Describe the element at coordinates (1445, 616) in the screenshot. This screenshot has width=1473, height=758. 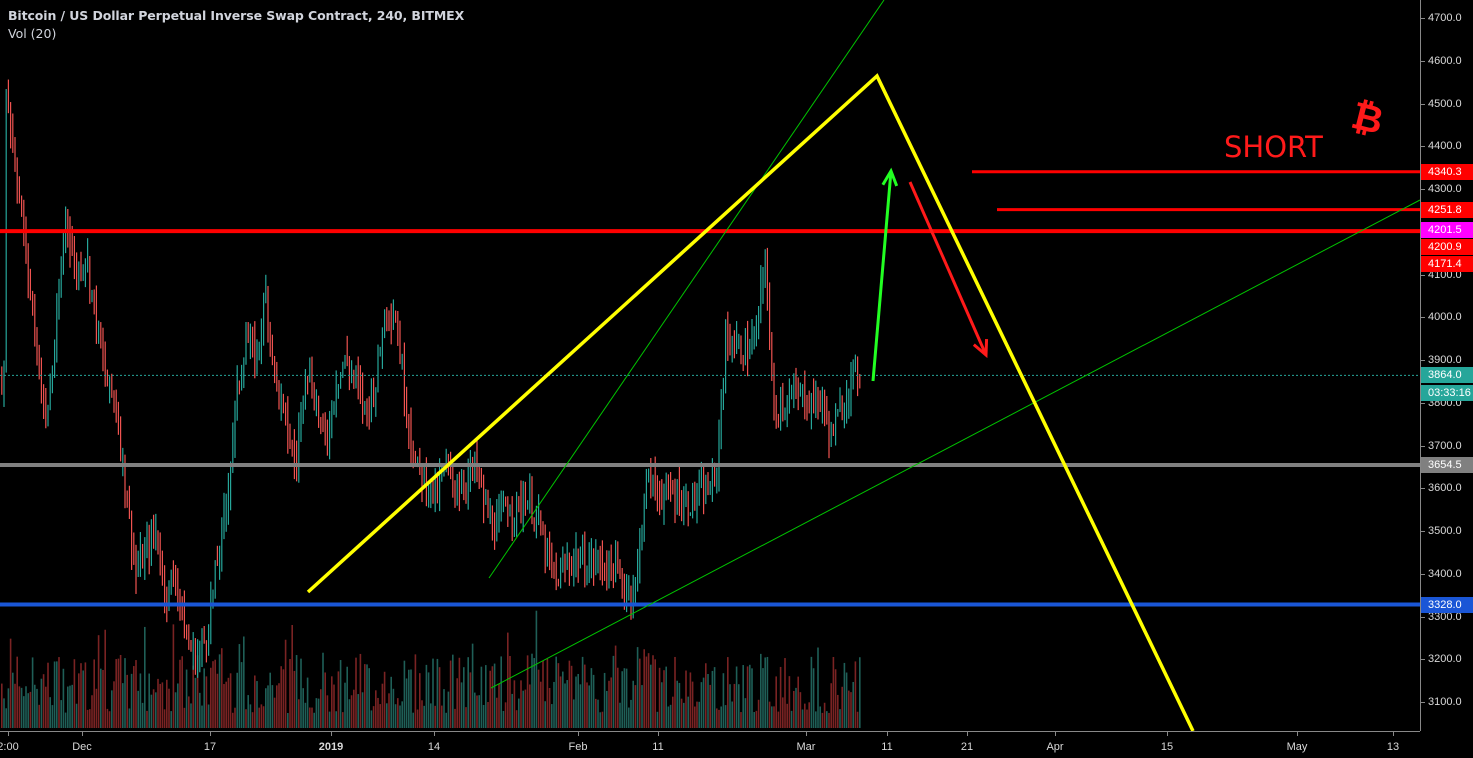
I see `price-tick-label: 3300.0` at that location.